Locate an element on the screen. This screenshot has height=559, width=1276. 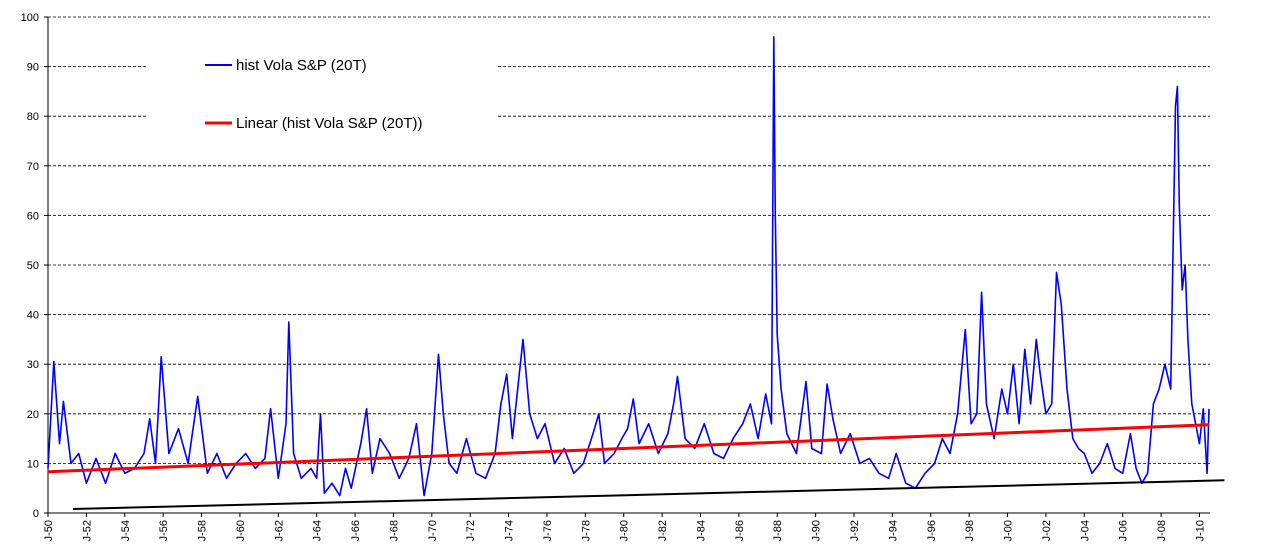
x-tick-label: J-70 is located at coordinates (433, 530).